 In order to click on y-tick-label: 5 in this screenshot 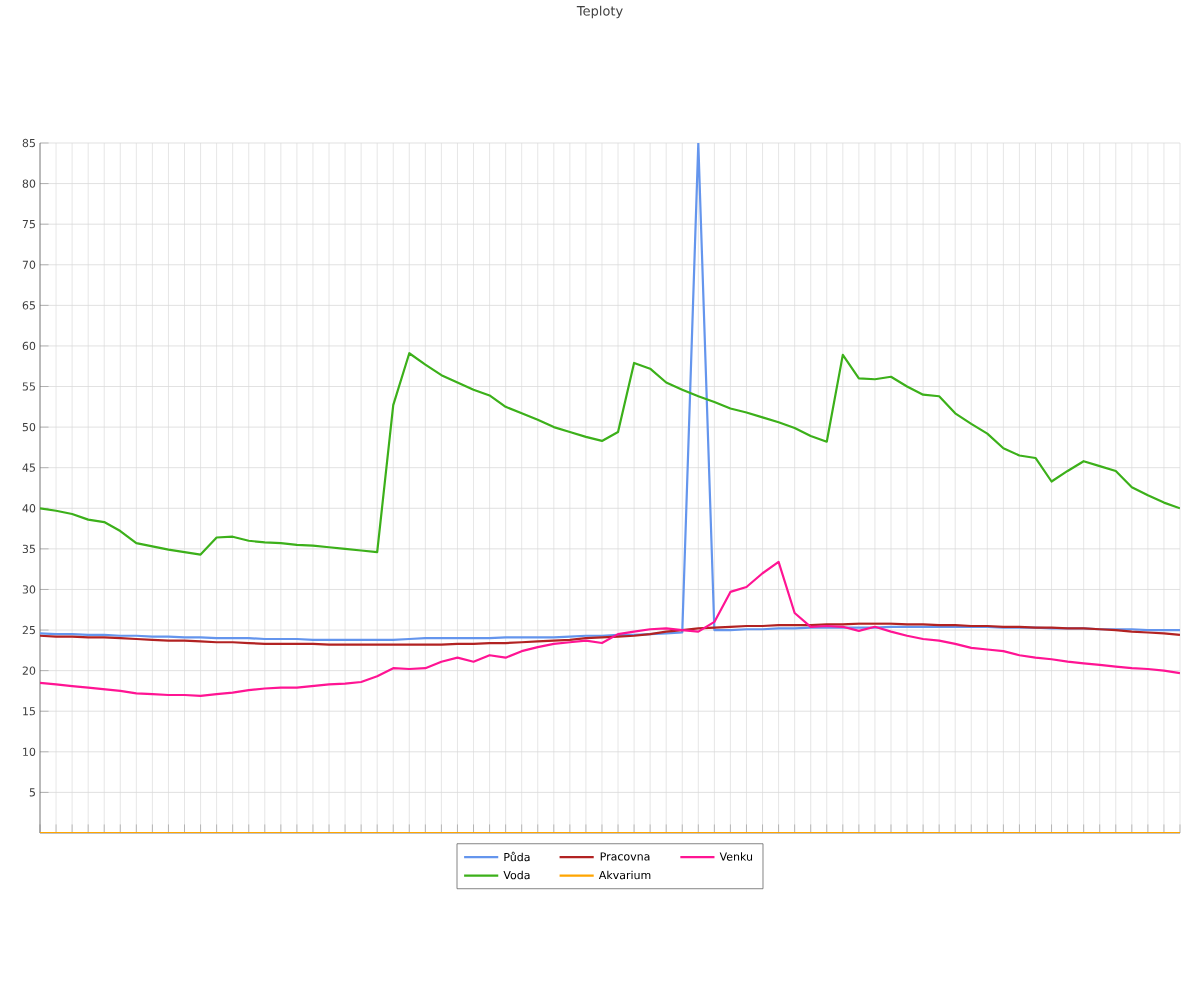, I will do `click(32, 792)`.